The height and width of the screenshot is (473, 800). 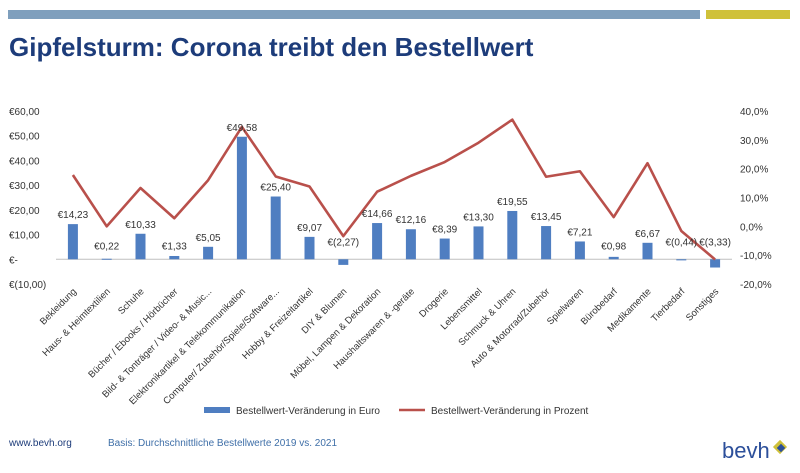 I want to click on x-tick-label: Tierbedarf, so click(x=668, y=305).